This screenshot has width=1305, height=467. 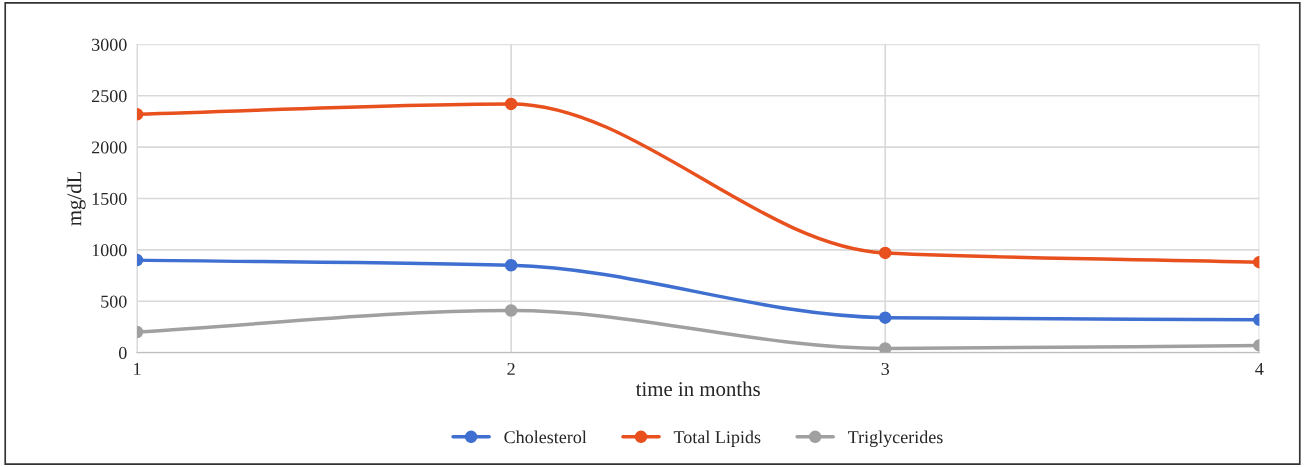 What do you see at coordinates (697, 389) in the screenshot?
I see `x-axis-title: time in months` at bounding box center [697, 389].